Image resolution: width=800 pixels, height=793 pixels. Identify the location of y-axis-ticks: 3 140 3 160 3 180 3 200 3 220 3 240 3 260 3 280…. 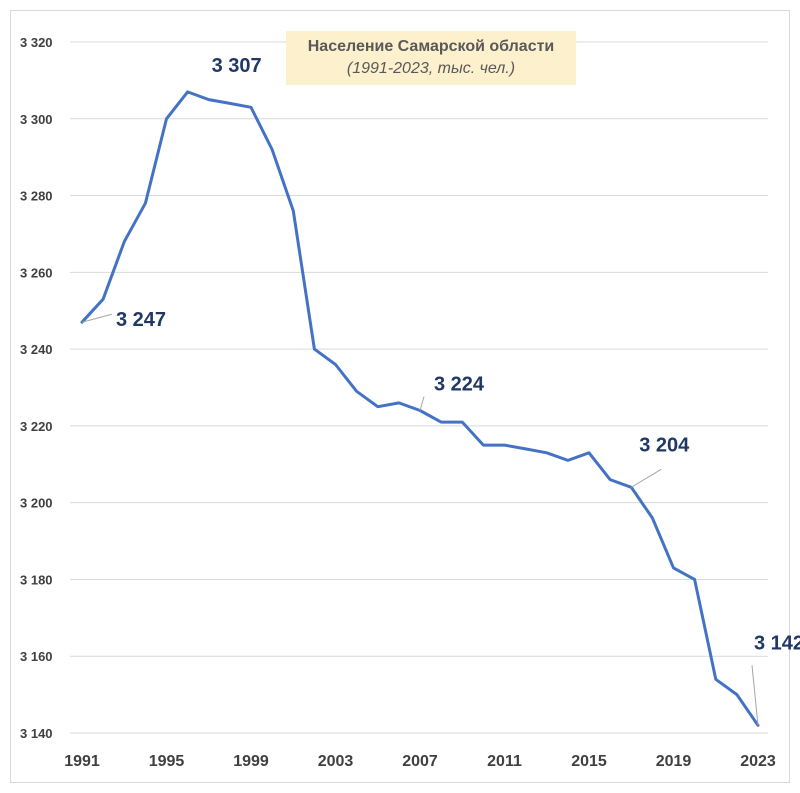
(36, 388).